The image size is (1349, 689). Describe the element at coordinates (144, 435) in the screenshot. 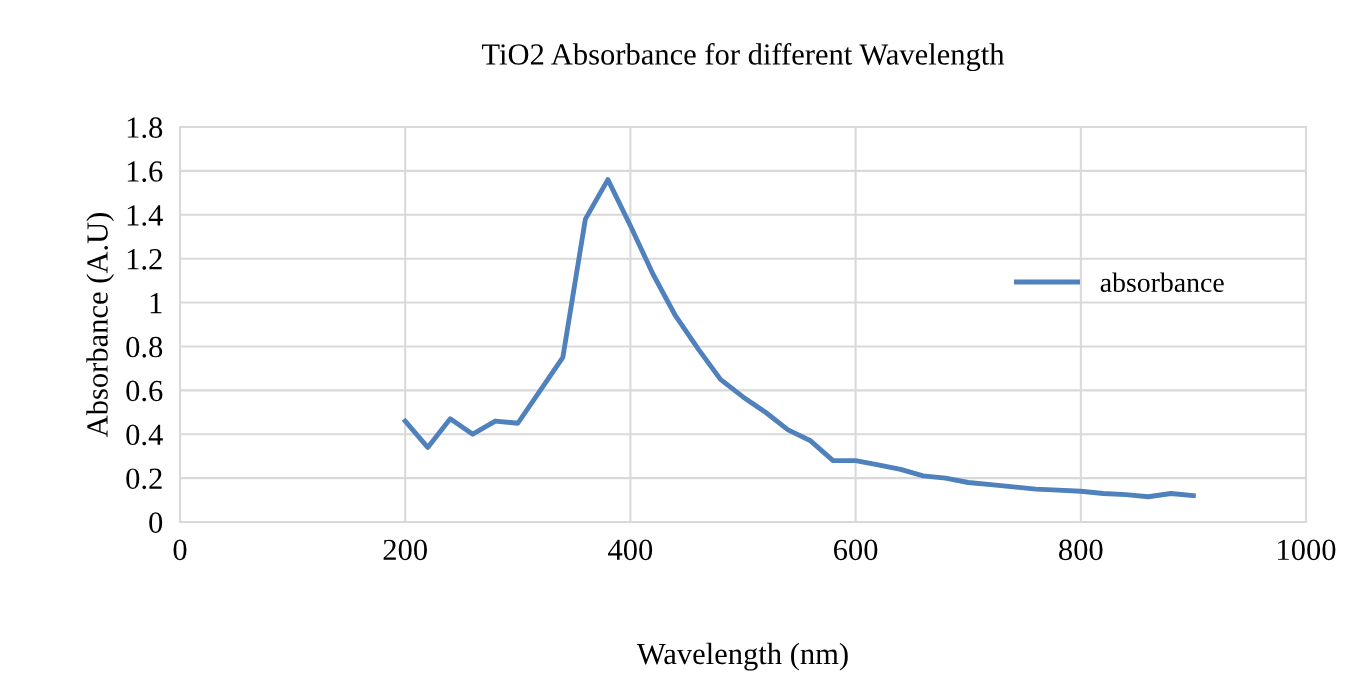

I see `y-tick-label: 0.4` at that location.